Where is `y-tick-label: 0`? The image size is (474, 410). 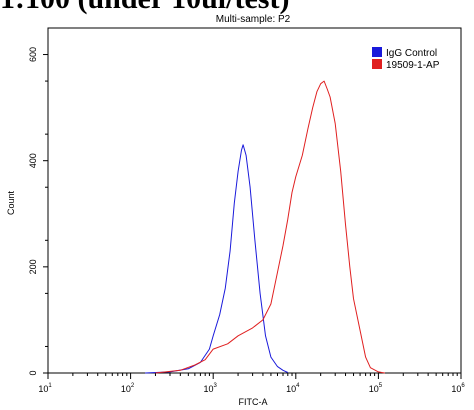
y-tick-label: 0 is located at coordinates (33, 372).